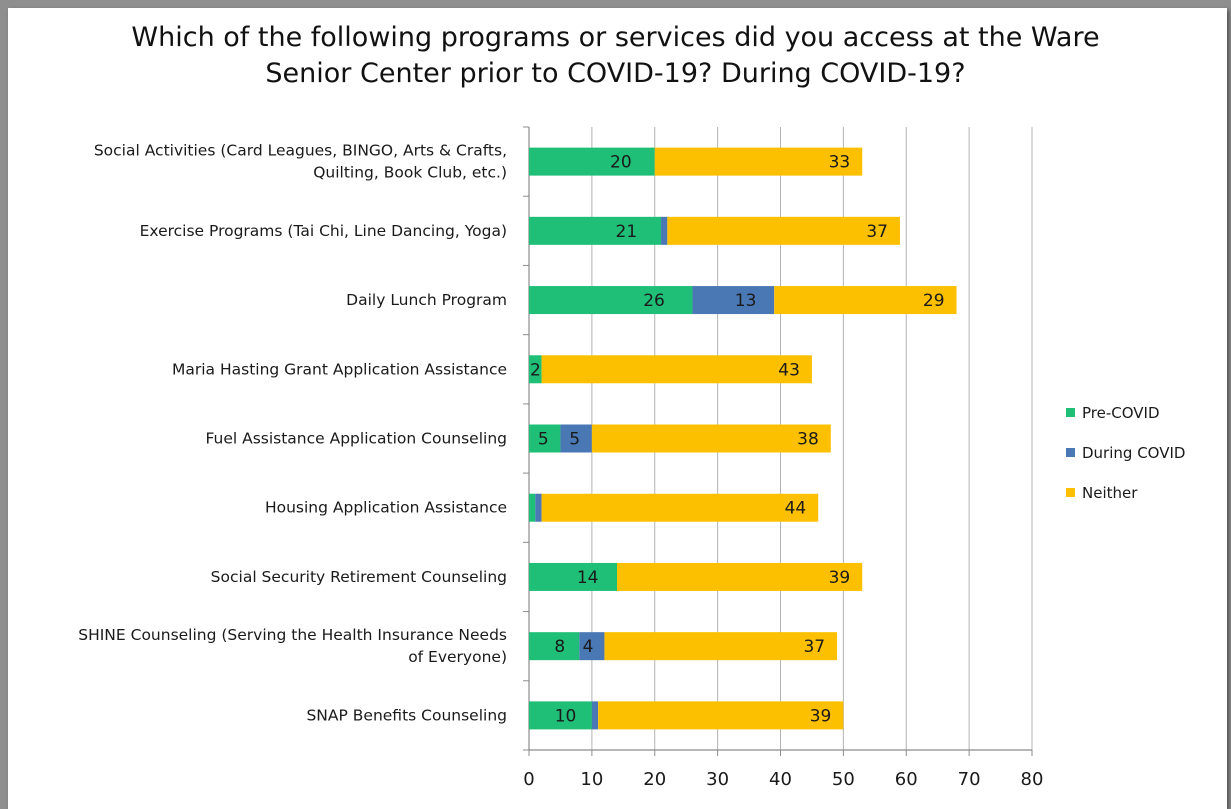 The image size is (1231, 809). Describe the element at coordinates (1032, 779) in the screenshot. I see `x-tick-label: 80` at that location.